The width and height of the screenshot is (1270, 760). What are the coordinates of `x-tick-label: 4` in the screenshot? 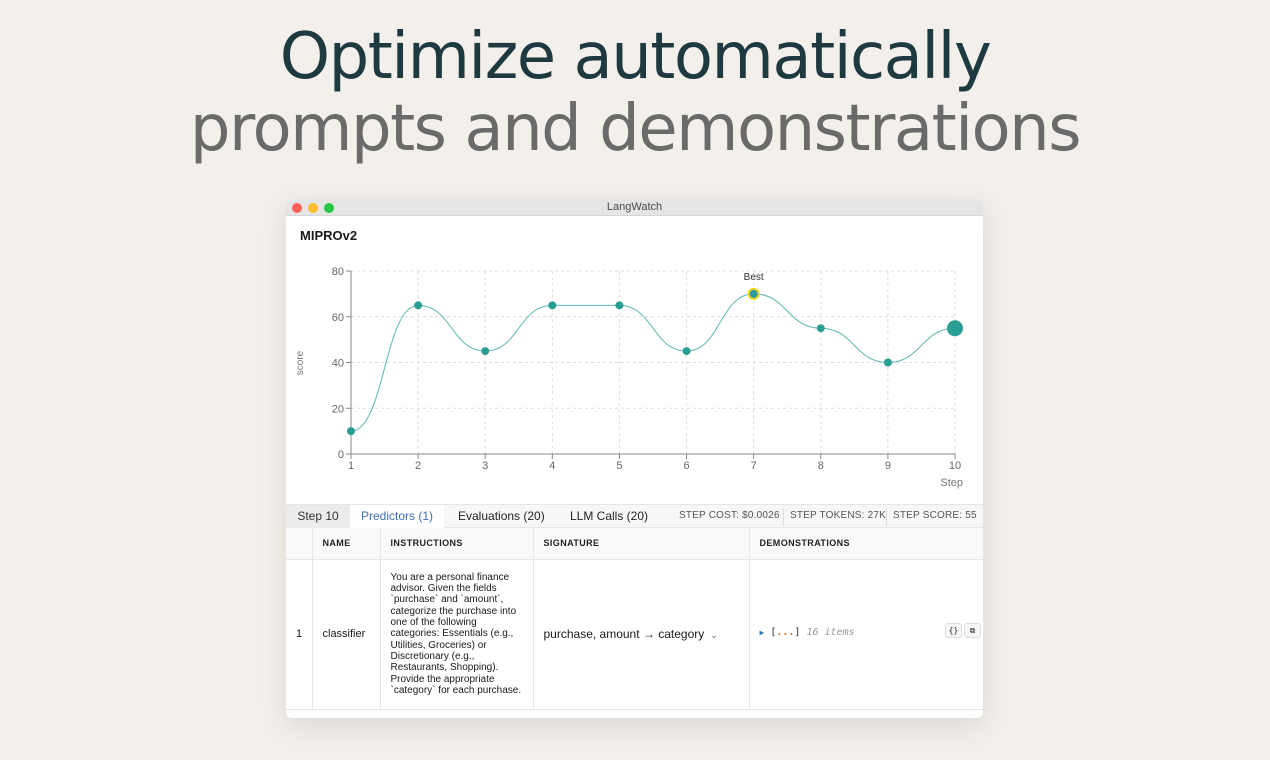 It's located at (552, 466).